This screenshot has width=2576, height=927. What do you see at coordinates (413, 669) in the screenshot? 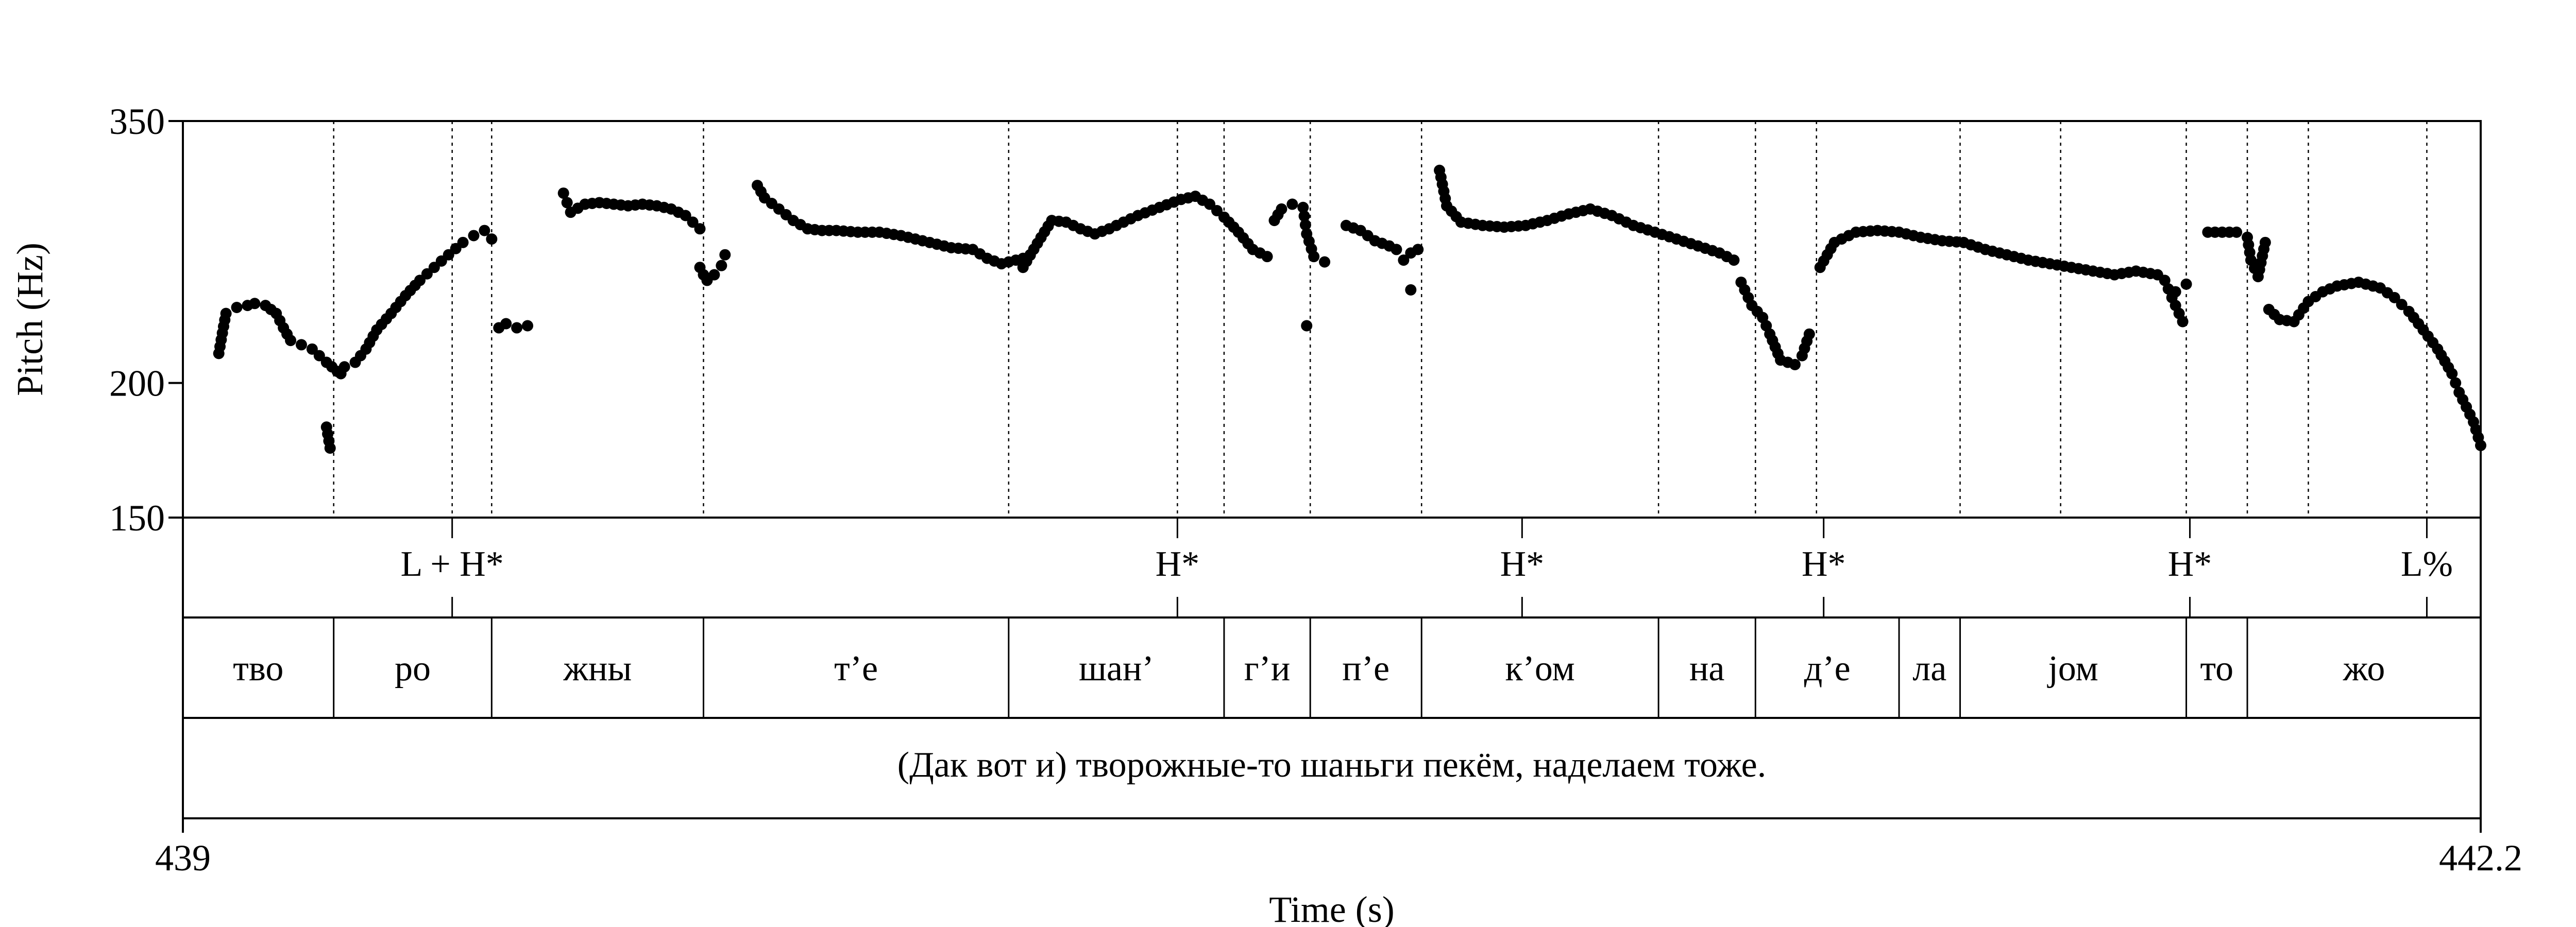
I see `syllable-label: ро` at bounding box center [413, 669].